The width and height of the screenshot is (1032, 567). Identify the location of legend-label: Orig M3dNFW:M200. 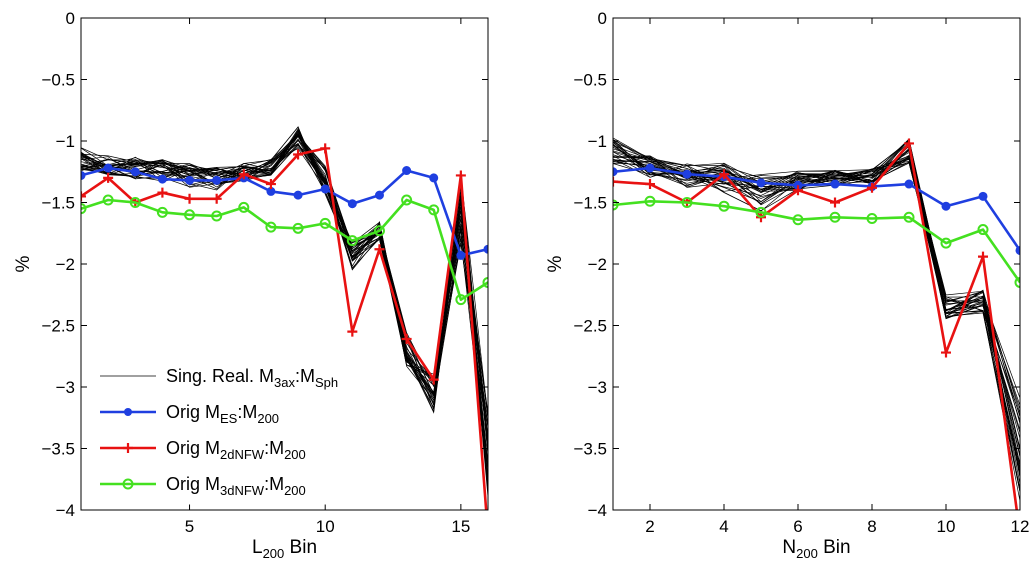
(236, 486).